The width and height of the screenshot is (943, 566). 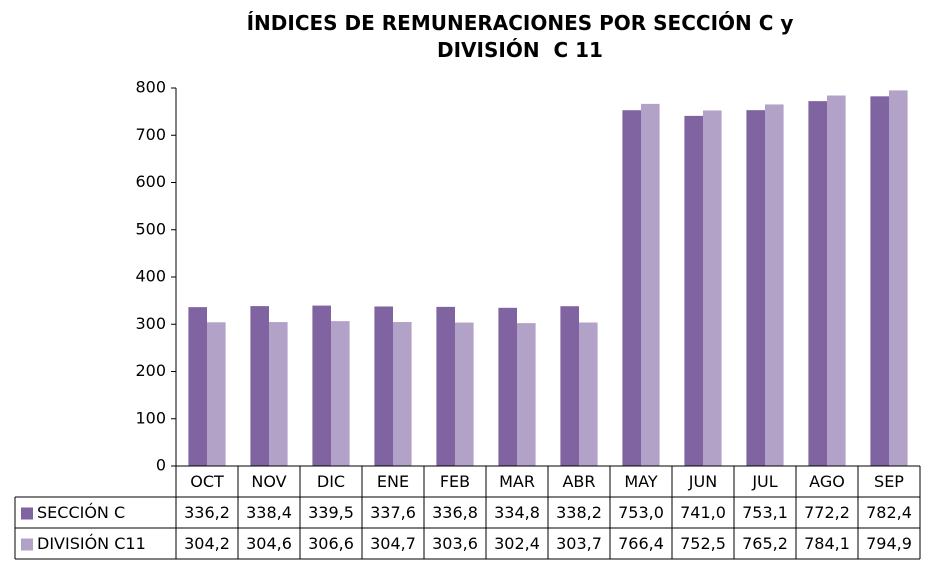 What do you see at coordinates (641, 481) in the screenshot?
I see `x-tick-label: MAY` at bounding box center [641, 481].